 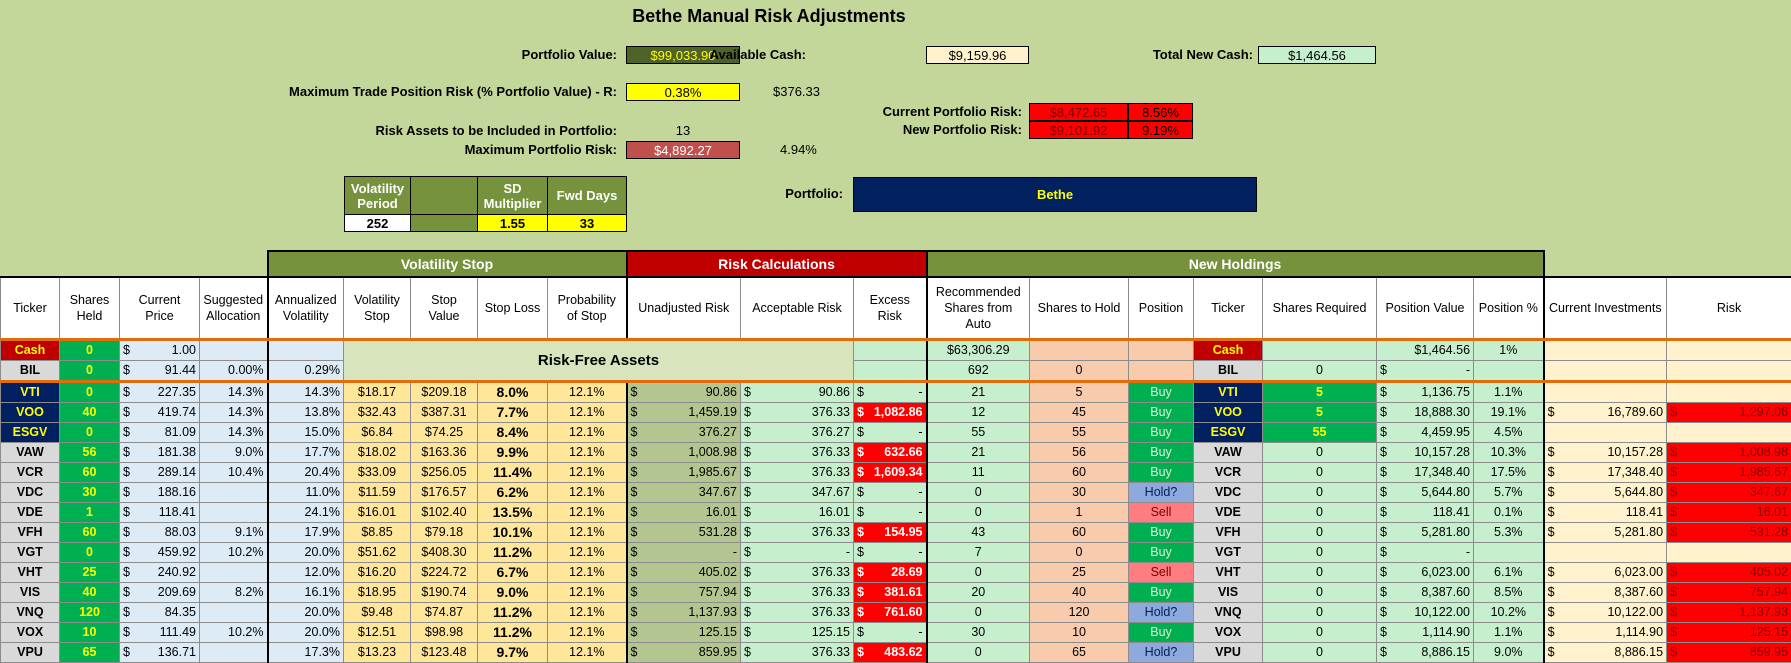 What do you see at coordinates (160, 391) in the screenshot?
I see `cell: $ 227.35` at bounding box center [160, 391].